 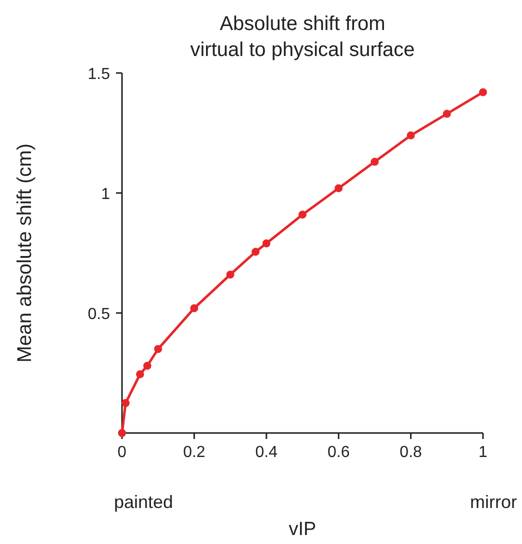 What do you see at coordinates (25, 253) in the screenshot?
I see `y-axis-title: Mean absolute shift (cm)` at bounding box center [25, 253].